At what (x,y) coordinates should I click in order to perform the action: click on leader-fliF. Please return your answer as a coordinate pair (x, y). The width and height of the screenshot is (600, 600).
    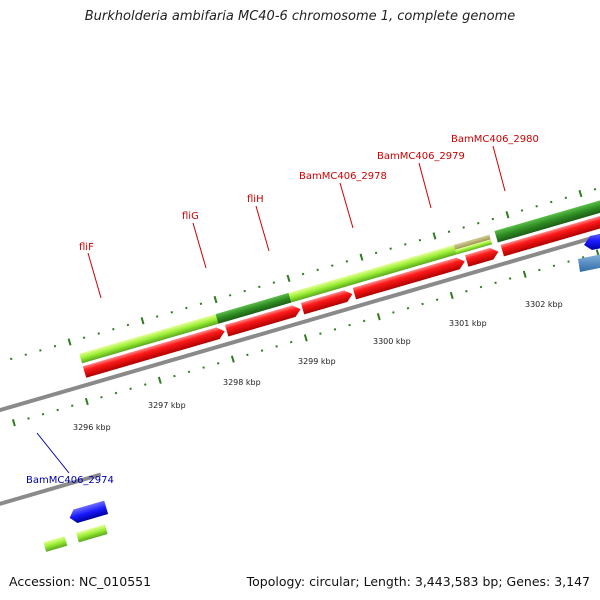
    Looking at the image, I should click on (94, 275).